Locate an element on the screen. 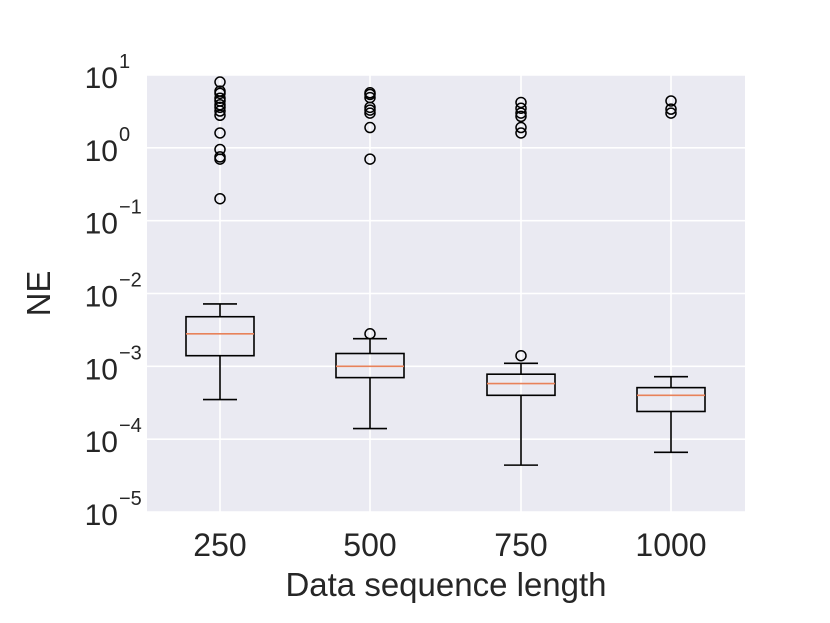 The height and width of the screenshot is (623, 830). y-tick-exponent: −5 is located at coordinates (130, 499).